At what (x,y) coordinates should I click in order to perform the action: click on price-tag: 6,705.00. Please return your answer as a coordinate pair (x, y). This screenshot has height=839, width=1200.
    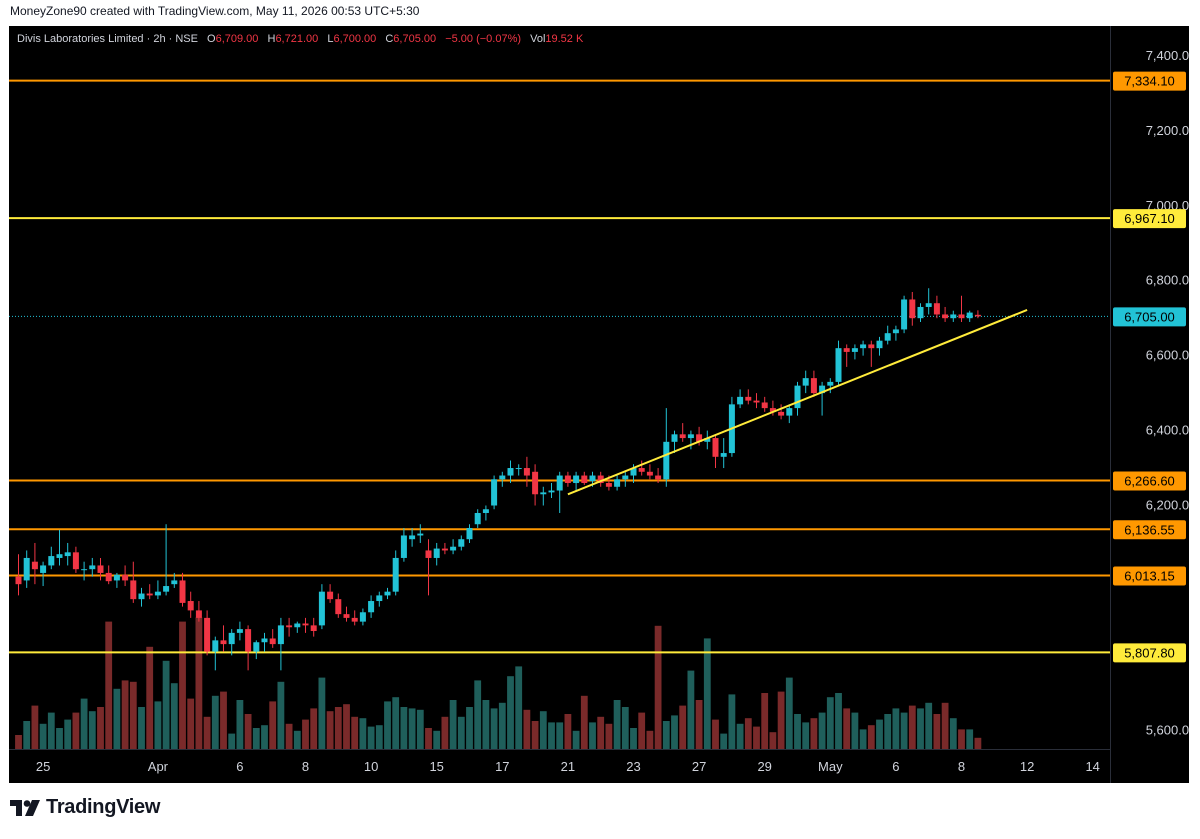
    Looking at the image, I should click on (1149, 317).